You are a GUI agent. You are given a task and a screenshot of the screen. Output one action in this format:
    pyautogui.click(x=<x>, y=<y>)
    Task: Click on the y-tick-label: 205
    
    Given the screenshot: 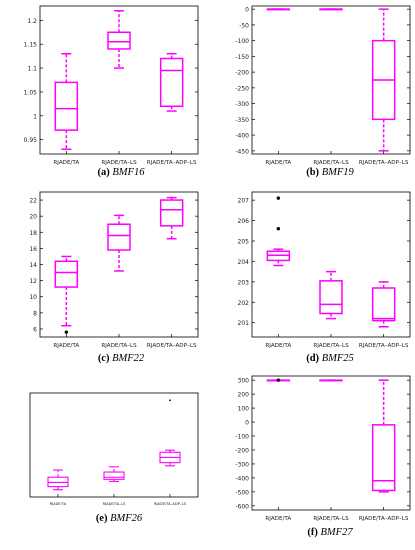 What is the action you would take?
    pyautogui.click(x=244, y=242)
    